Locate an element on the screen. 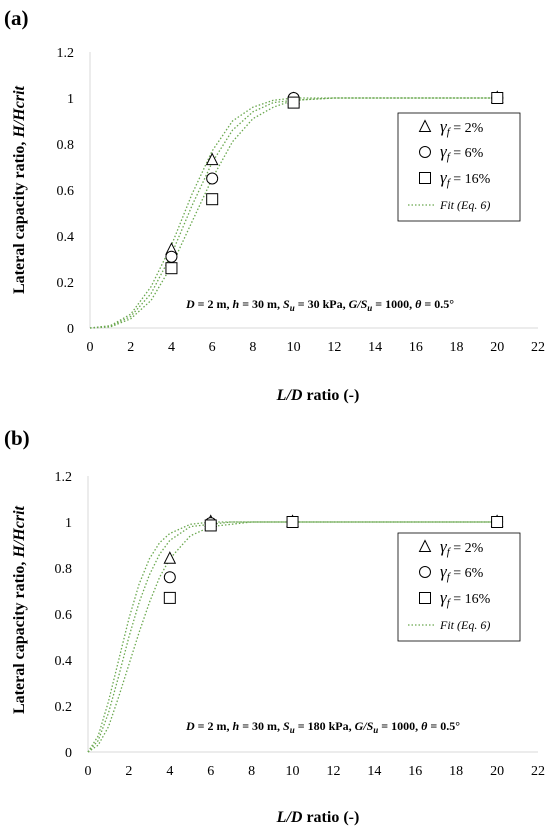 The width and height of the screenshot is (550, 832). panel-label-a: (a) is located at coordinates (16, 18).